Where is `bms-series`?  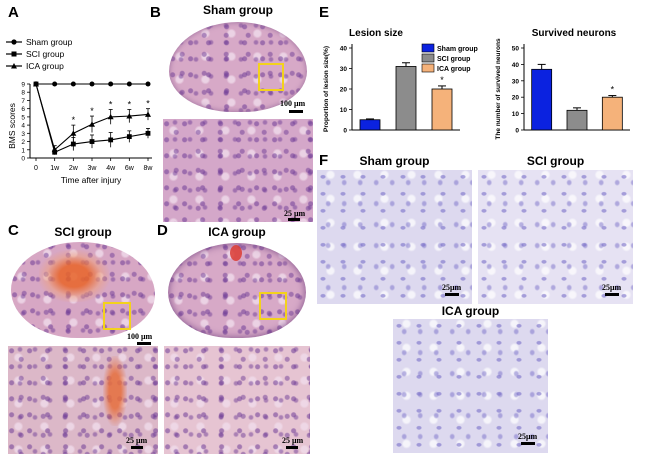
bms-series is located at coordinates (92, 118).